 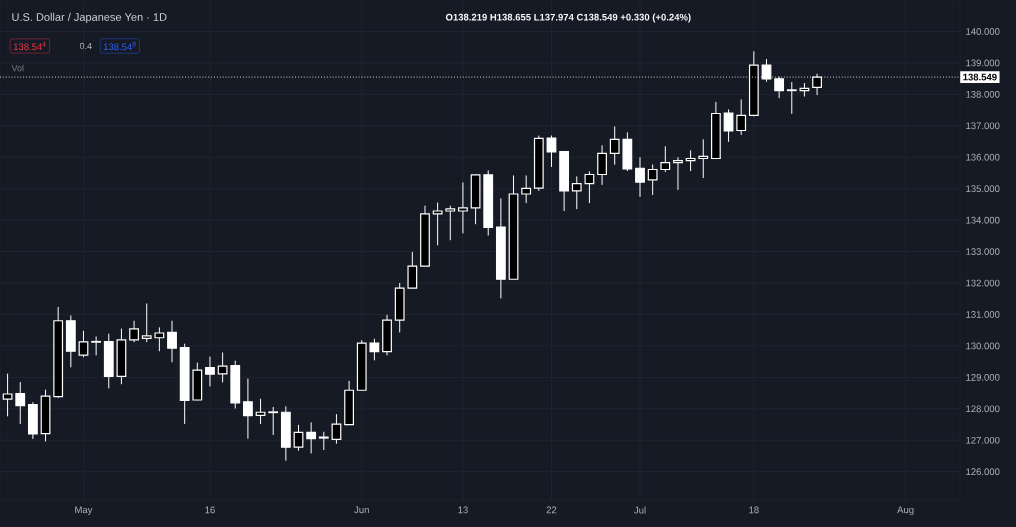 What do you see at coordinates (463, 510) in the screenshot?
I see `x-tick-label: 13` at bounding box center [463, 510].